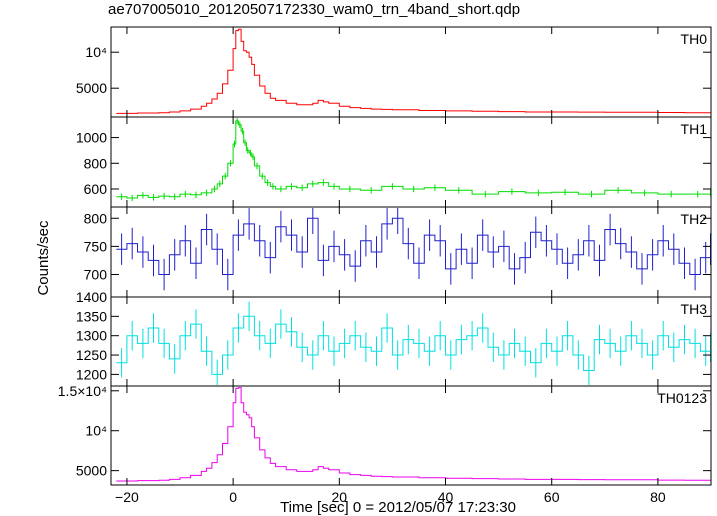  What do you see at coordinates (413, 71) in the screenshot?
I see `series-line-th0` at bounding box center [413, 71].